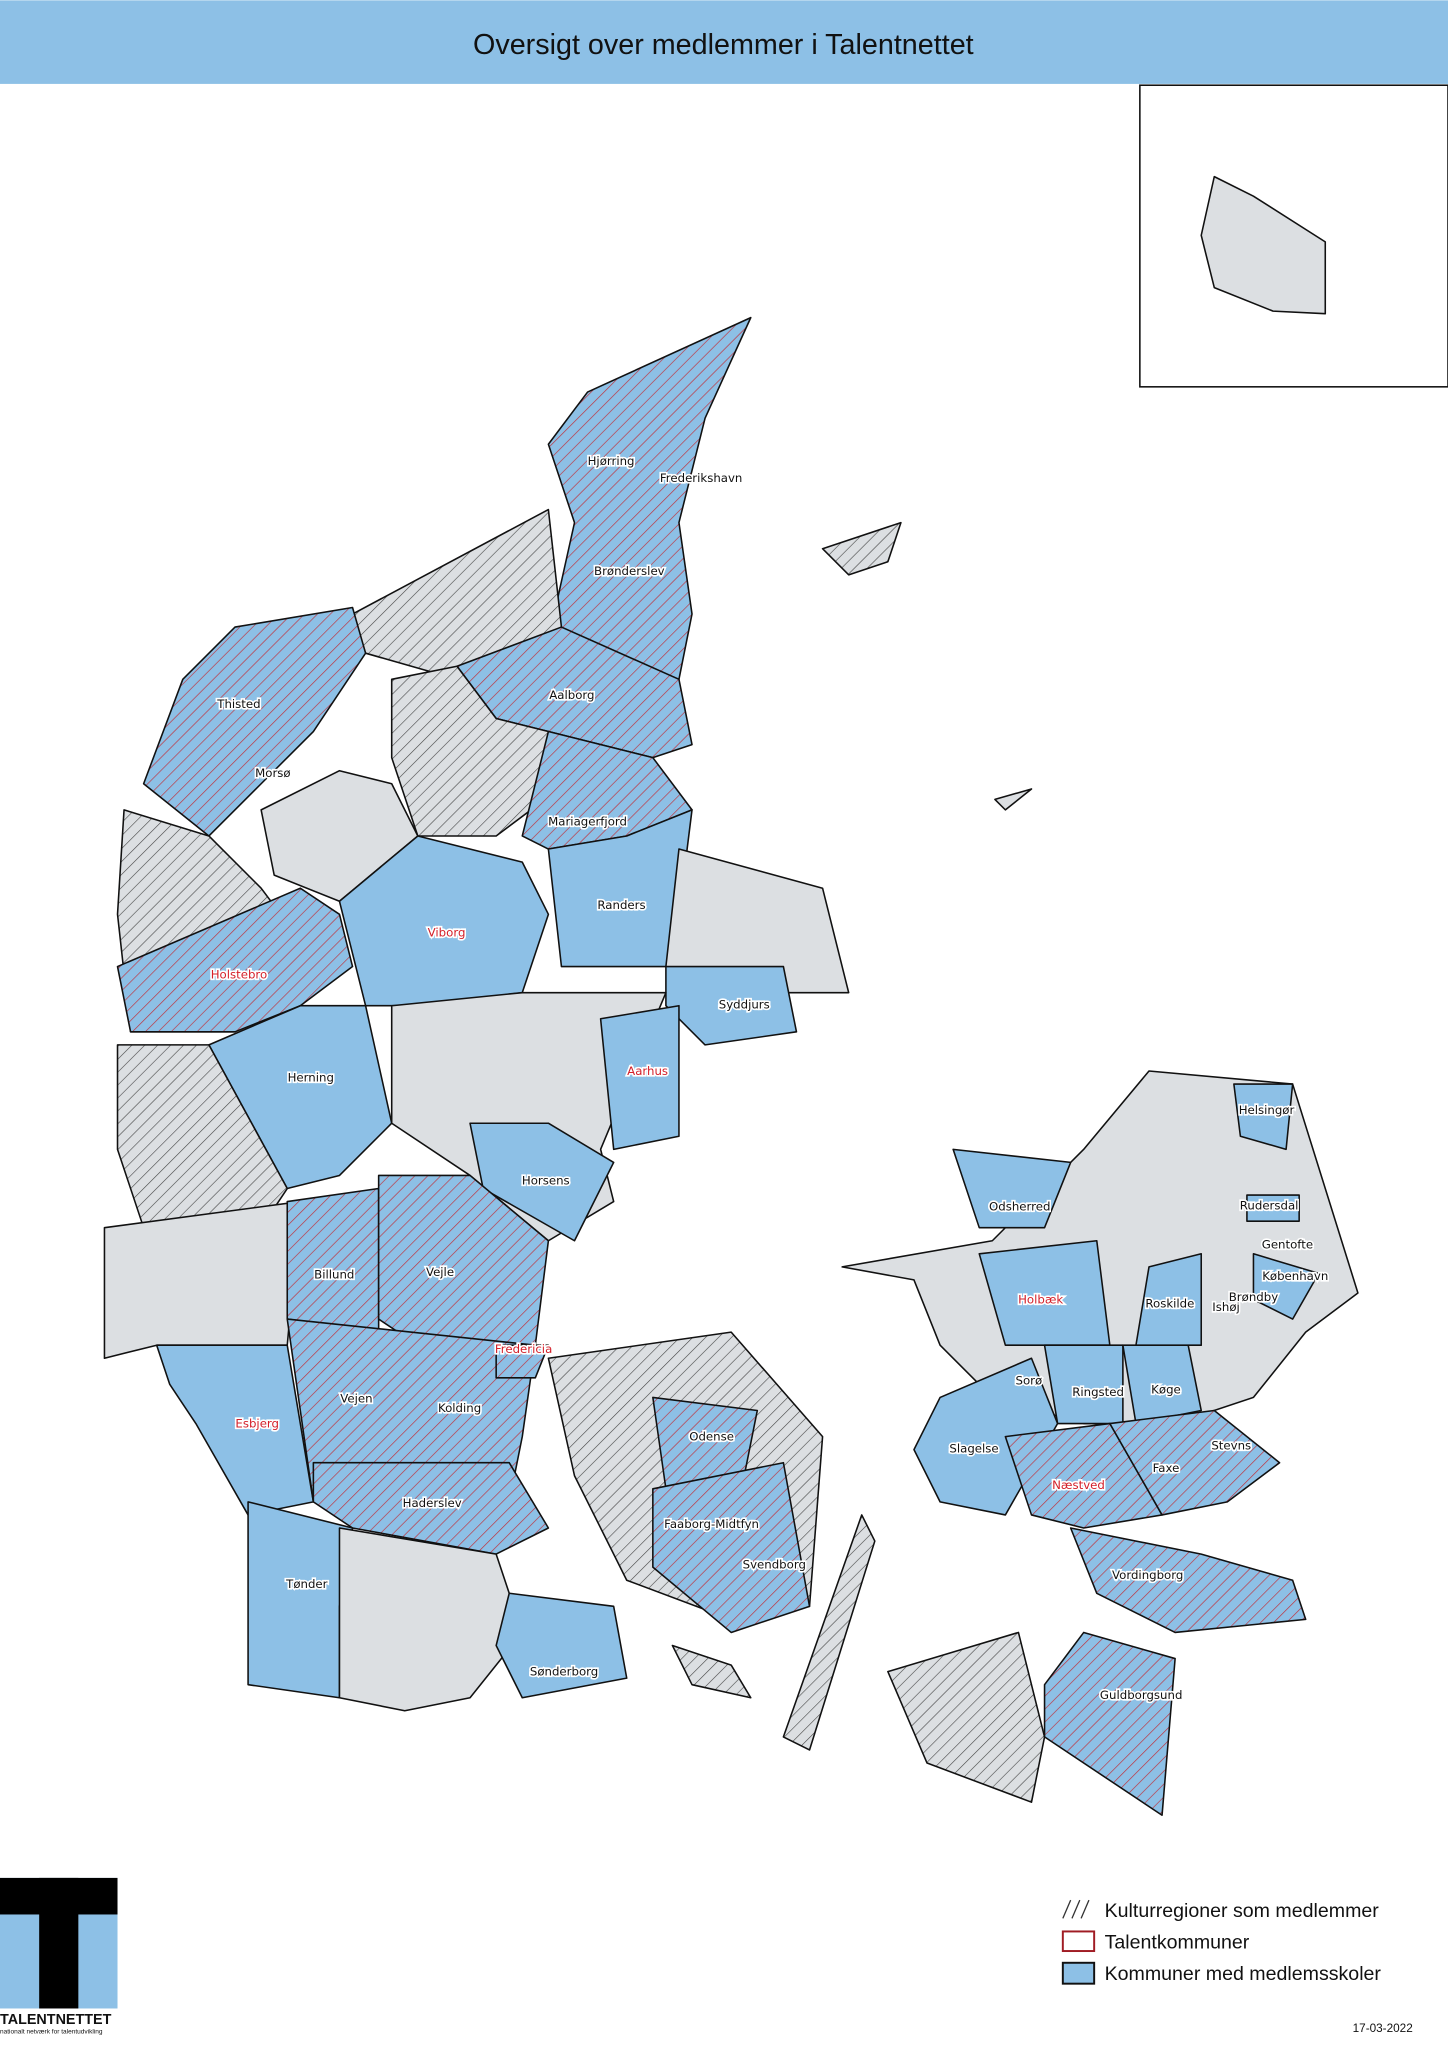 This screenshot has height=2048, width=1448. I want to click on region-lolland, so click(966, 1717).